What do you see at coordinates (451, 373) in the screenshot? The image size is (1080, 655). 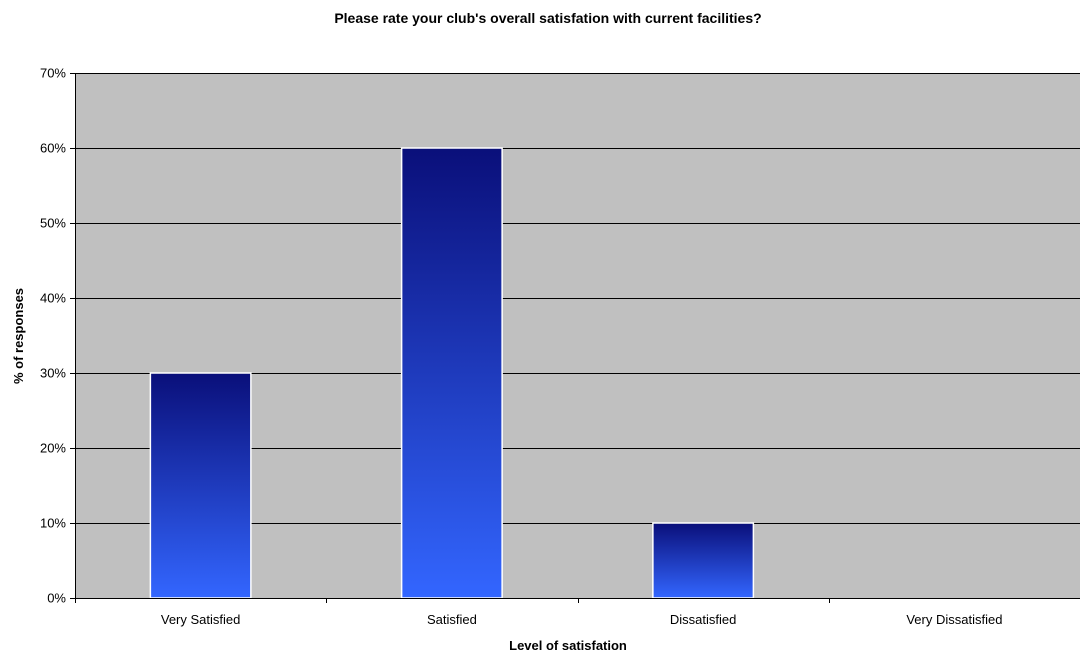 I see `bar-satisfied` at bounding box center [451, 373].